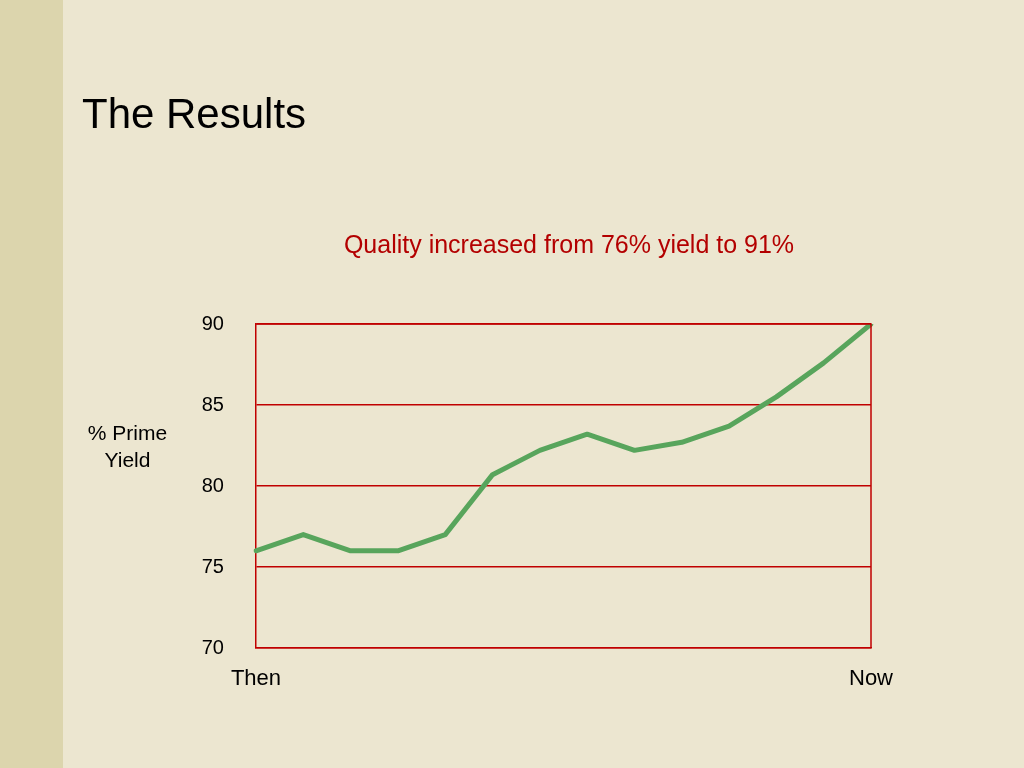 The width and height of the screenshot is (1024, 768). I want to click on x-tick-label: Then, so click(256, 678).